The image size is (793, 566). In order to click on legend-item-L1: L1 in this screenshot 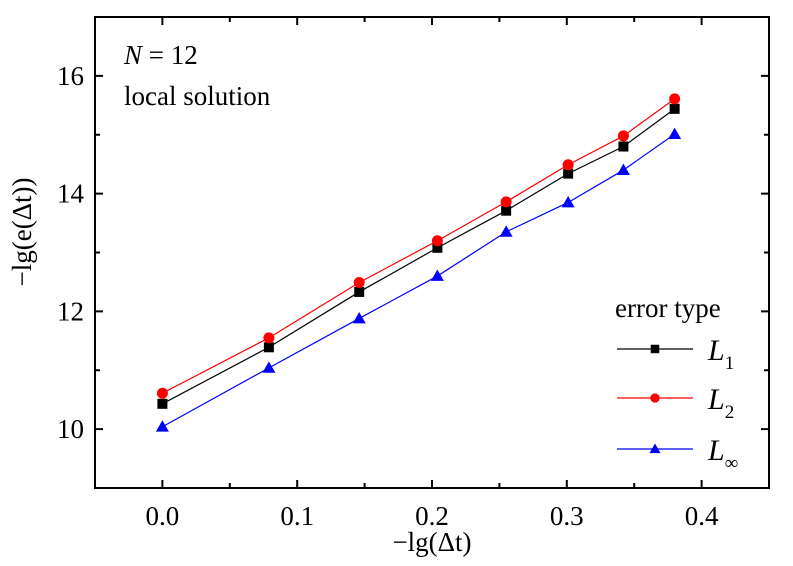, I will do `click(675, 354)`.